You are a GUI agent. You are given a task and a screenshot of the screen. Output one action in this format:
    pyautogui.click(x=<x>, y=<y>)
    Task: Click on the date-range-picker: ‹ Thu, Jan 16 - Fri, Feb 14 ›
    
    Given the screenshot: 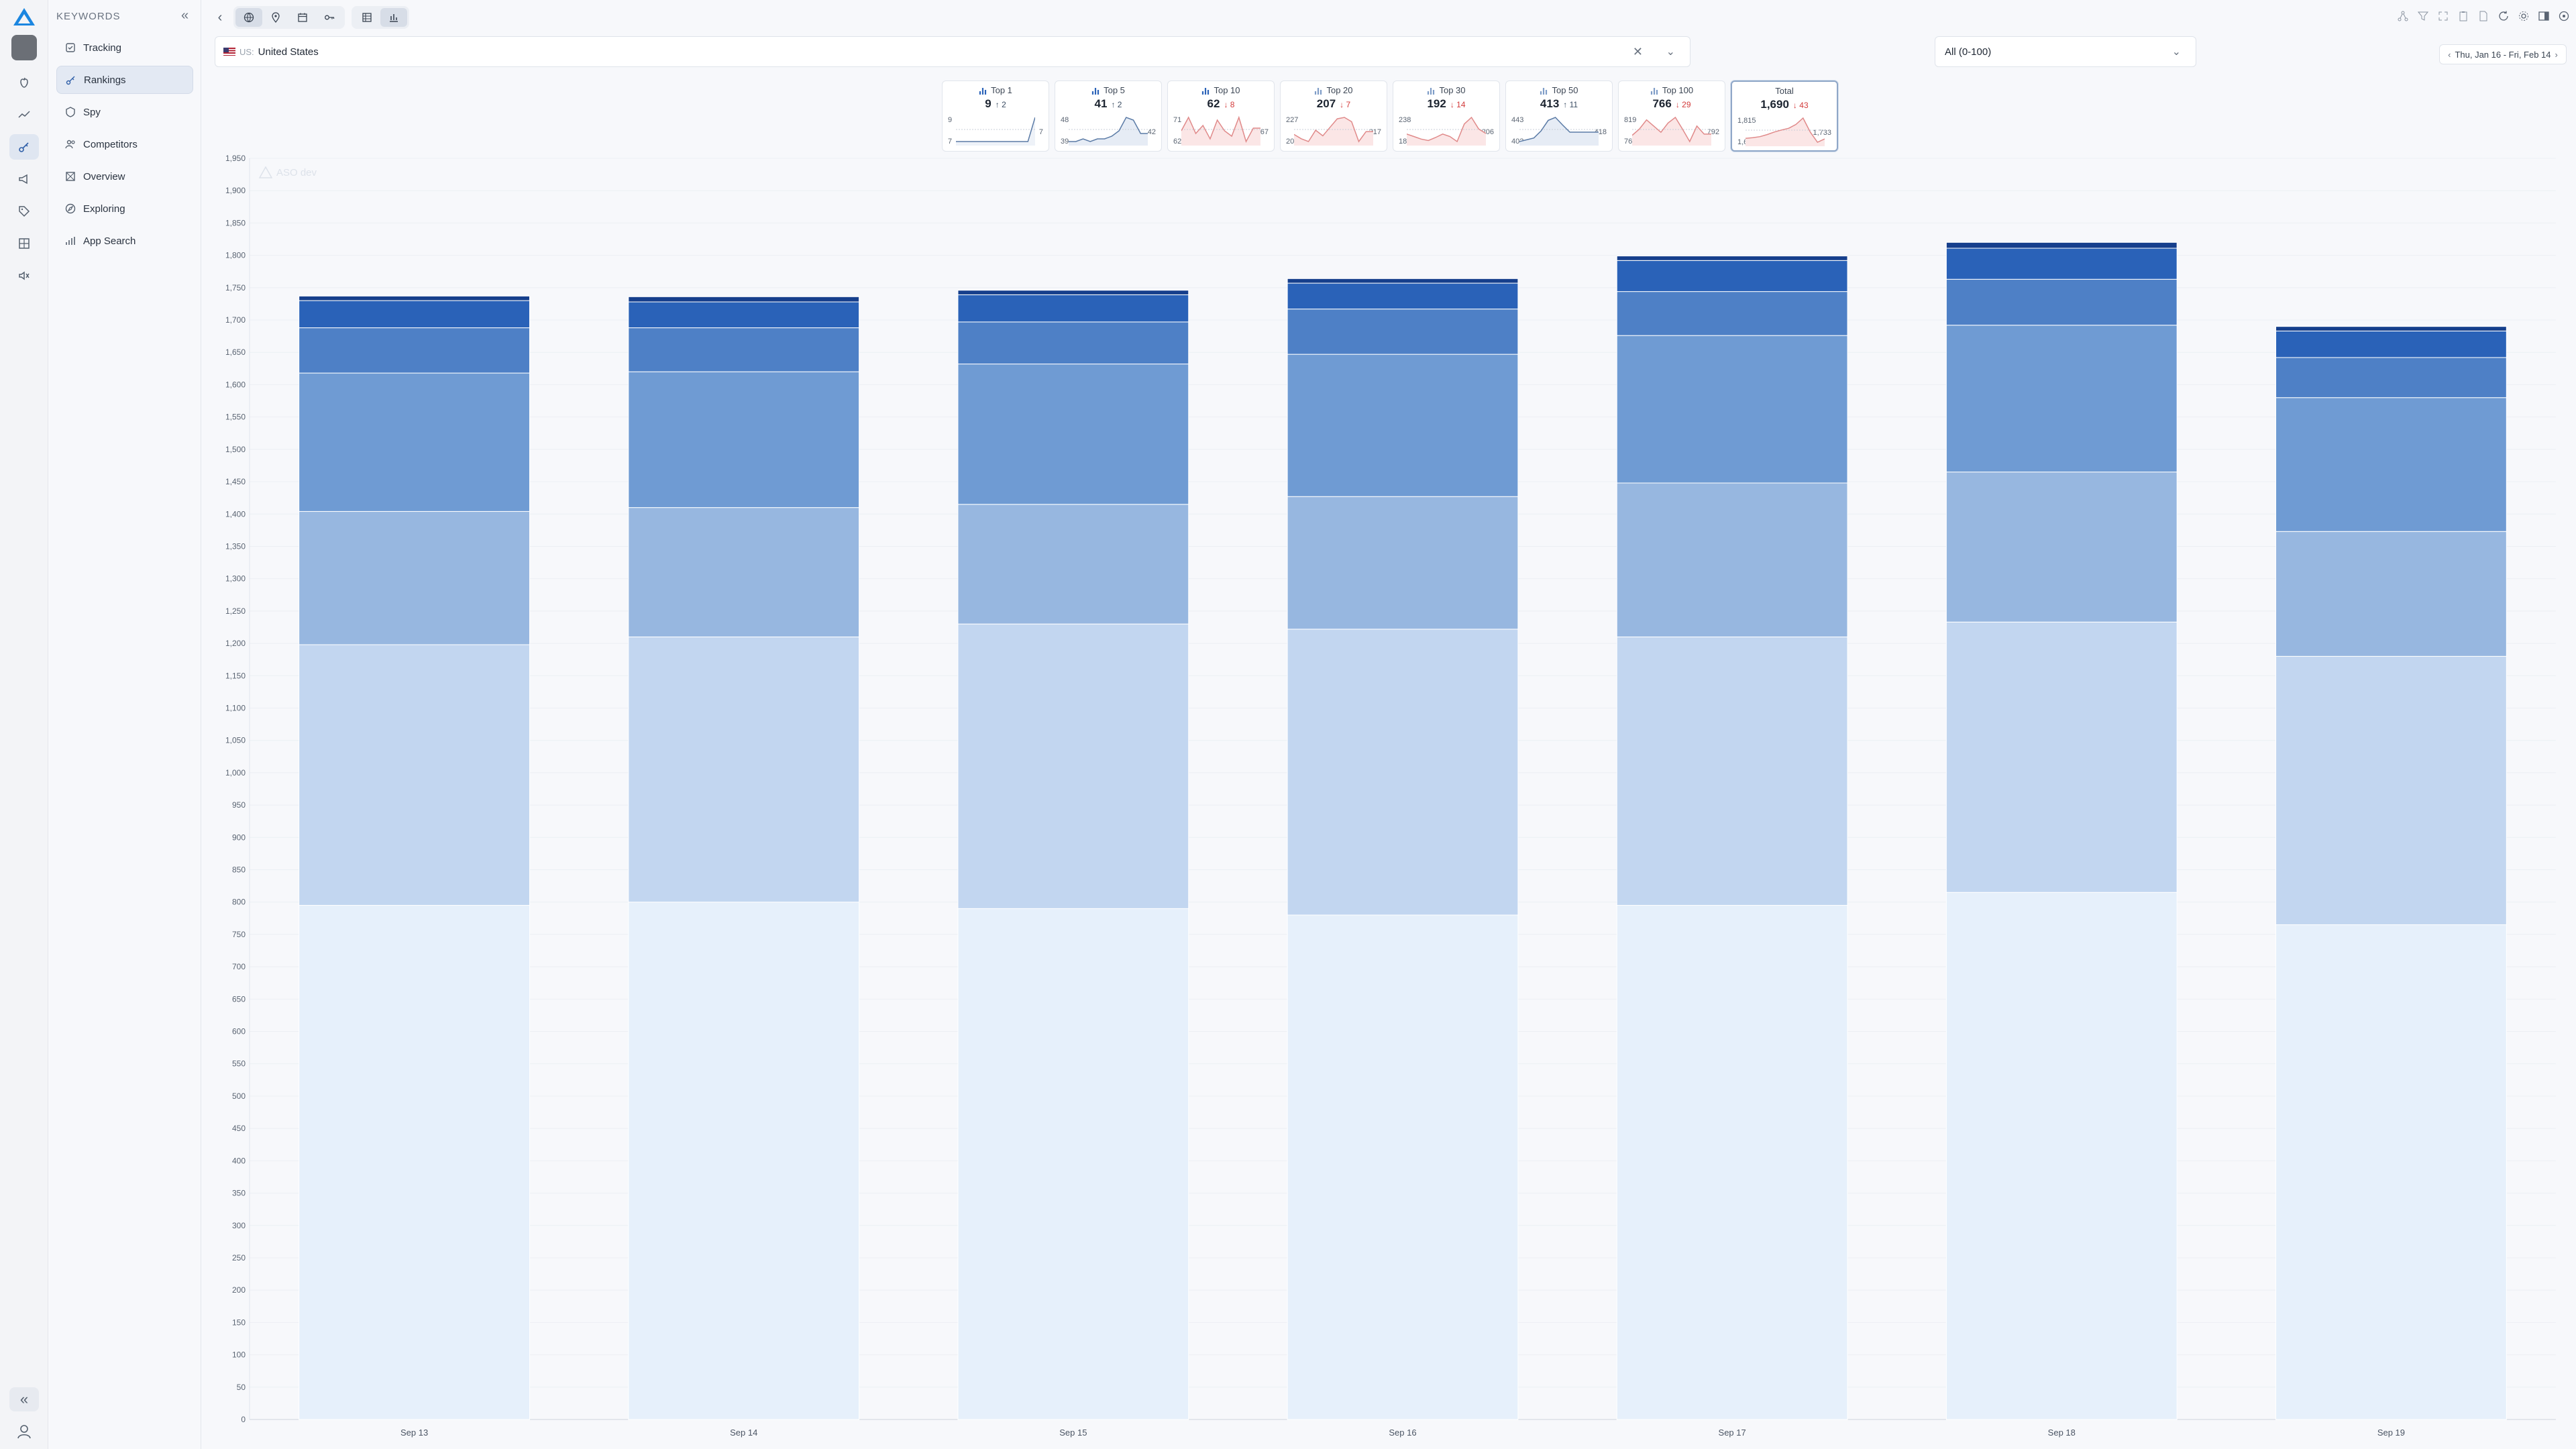 What is the action you would take?
    pyautogui.click(x=2503, y=54)
    